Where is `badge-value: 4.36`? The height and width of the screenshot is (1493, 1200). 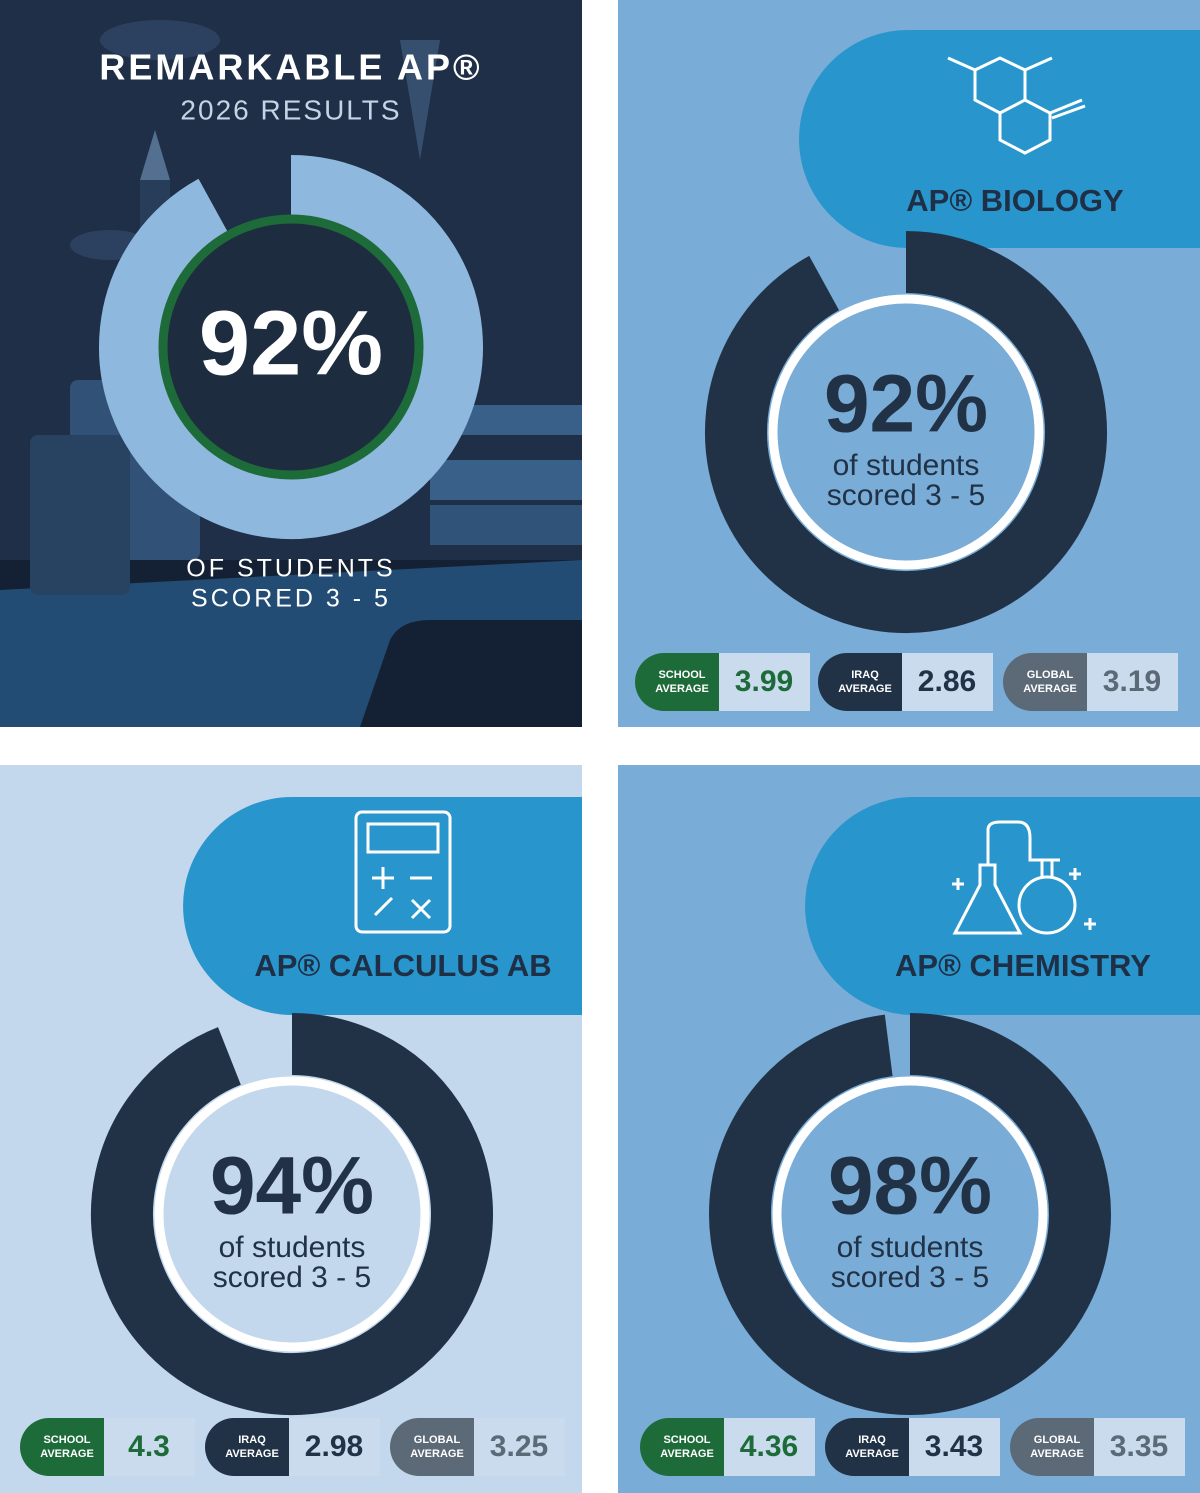
badge-value: 4.36 is located at coordinates (769, 1446).